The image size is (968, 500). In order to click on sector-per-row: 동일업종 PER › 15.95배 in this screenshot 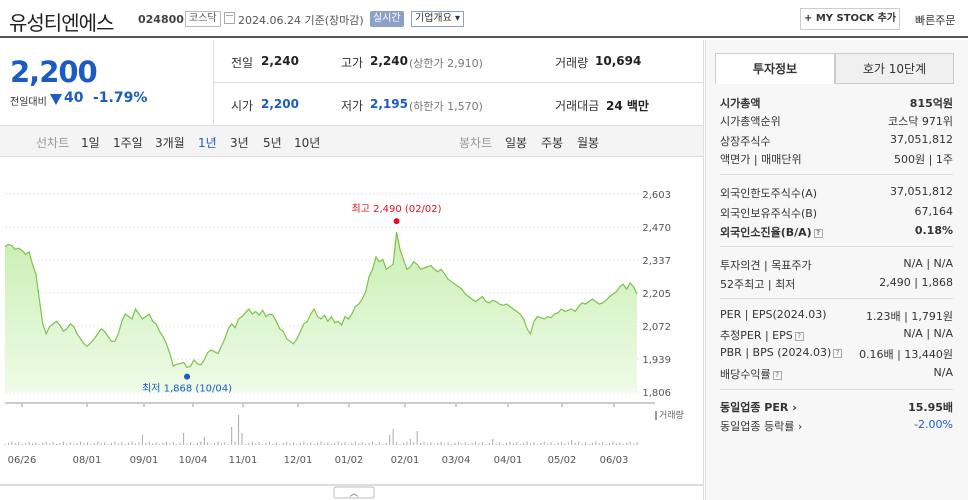, I will do `click(836, 407)`.